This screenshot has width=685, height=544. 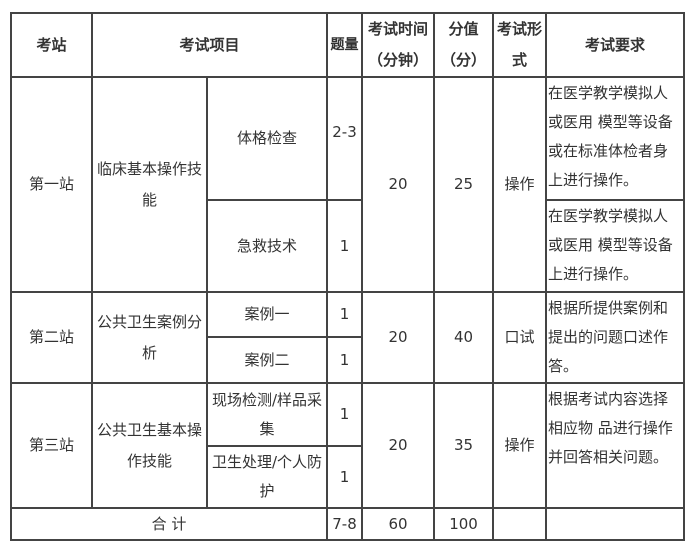 I want to click on requirement: 在医学教学模拟人或医用 模型等设备或在标准体检者身上进行操作。, so click(x=615, y=138).